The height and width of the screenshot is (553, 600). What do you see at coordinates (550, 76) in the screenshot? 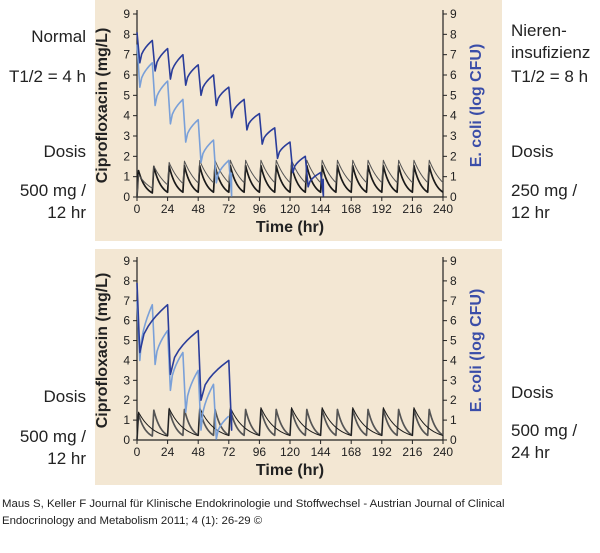
I see `top-right-label-halflife: T1/2 = 8 h` at bounding box center [550, 76].